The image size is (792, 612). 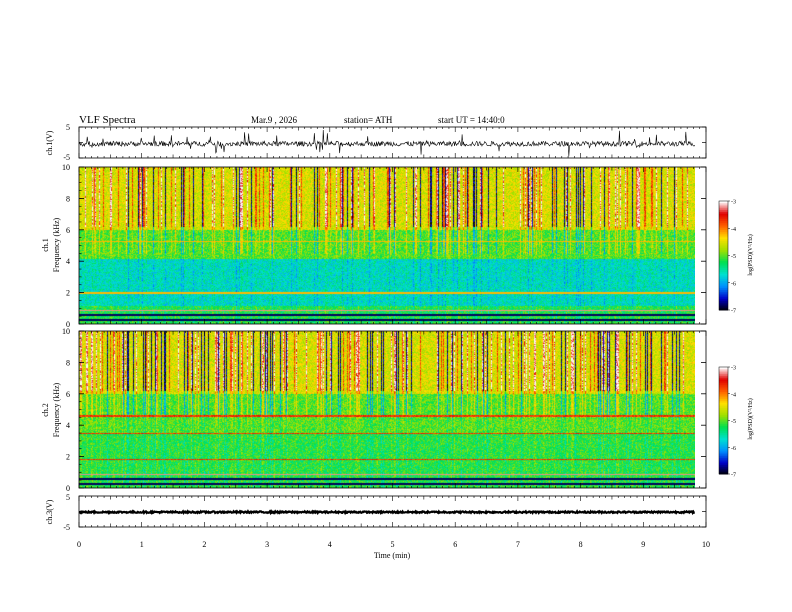 I want to click on figure-title: VLF Spectra, so click(x=107, y=120).